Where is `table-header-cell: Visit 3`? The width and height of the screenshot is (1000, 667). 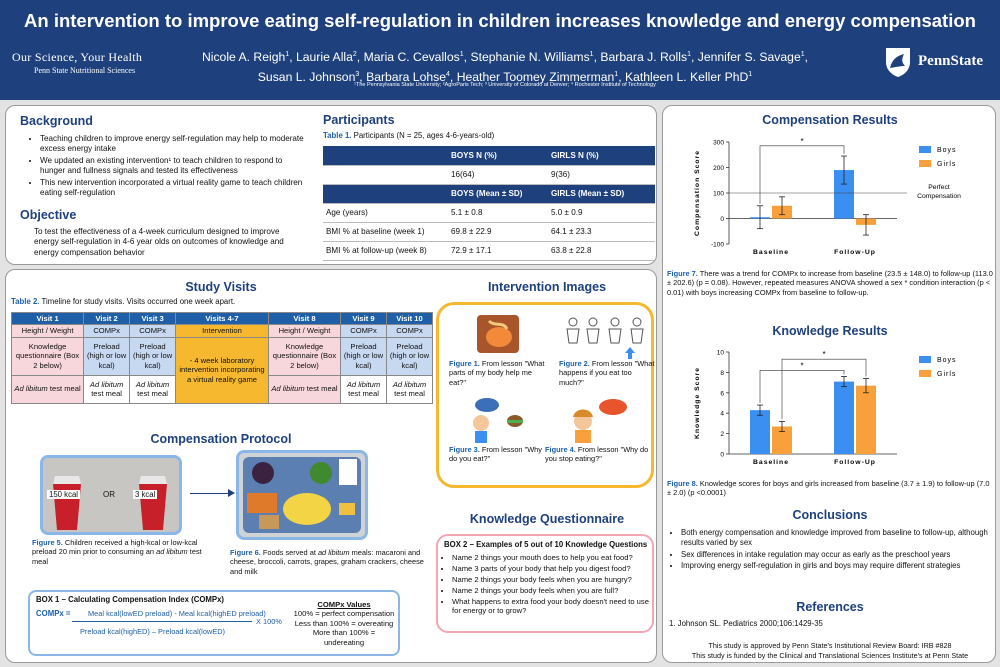 table-header-cell: Visit 3 is located at coordinates (153, 318).